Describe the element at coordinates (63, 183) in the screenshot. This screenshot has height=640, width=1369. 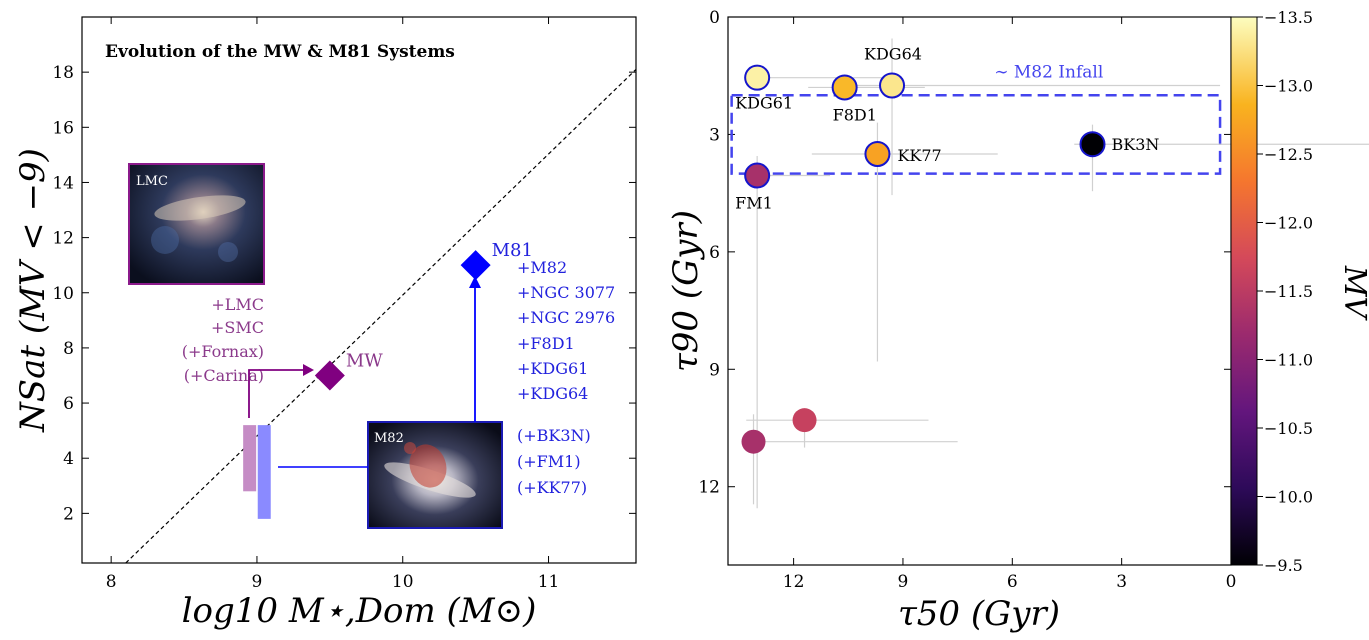
I see `y-tick-label: 14` at that location.